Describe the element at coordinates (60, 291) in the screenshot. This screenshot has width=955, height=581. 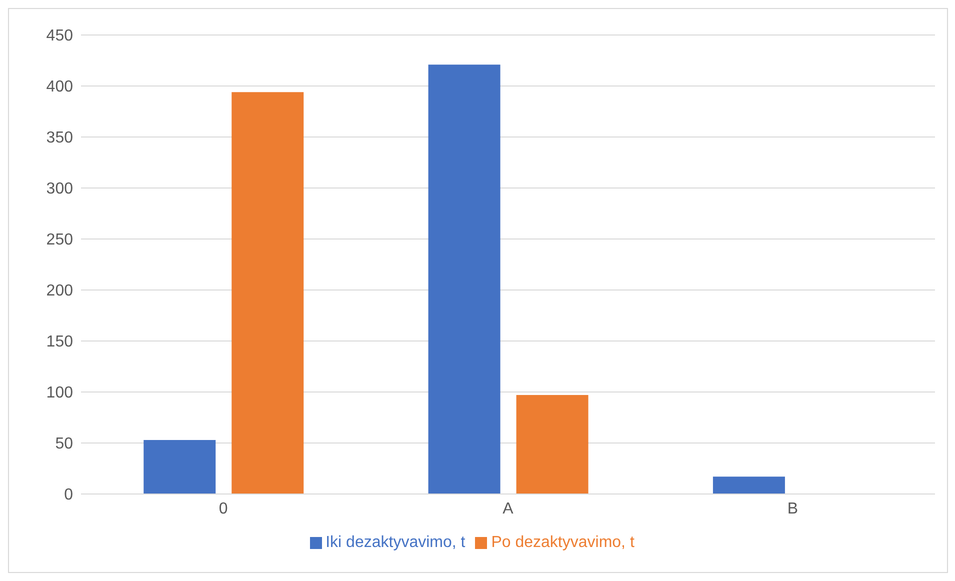
I see `y-tick-label: 200` at that location.